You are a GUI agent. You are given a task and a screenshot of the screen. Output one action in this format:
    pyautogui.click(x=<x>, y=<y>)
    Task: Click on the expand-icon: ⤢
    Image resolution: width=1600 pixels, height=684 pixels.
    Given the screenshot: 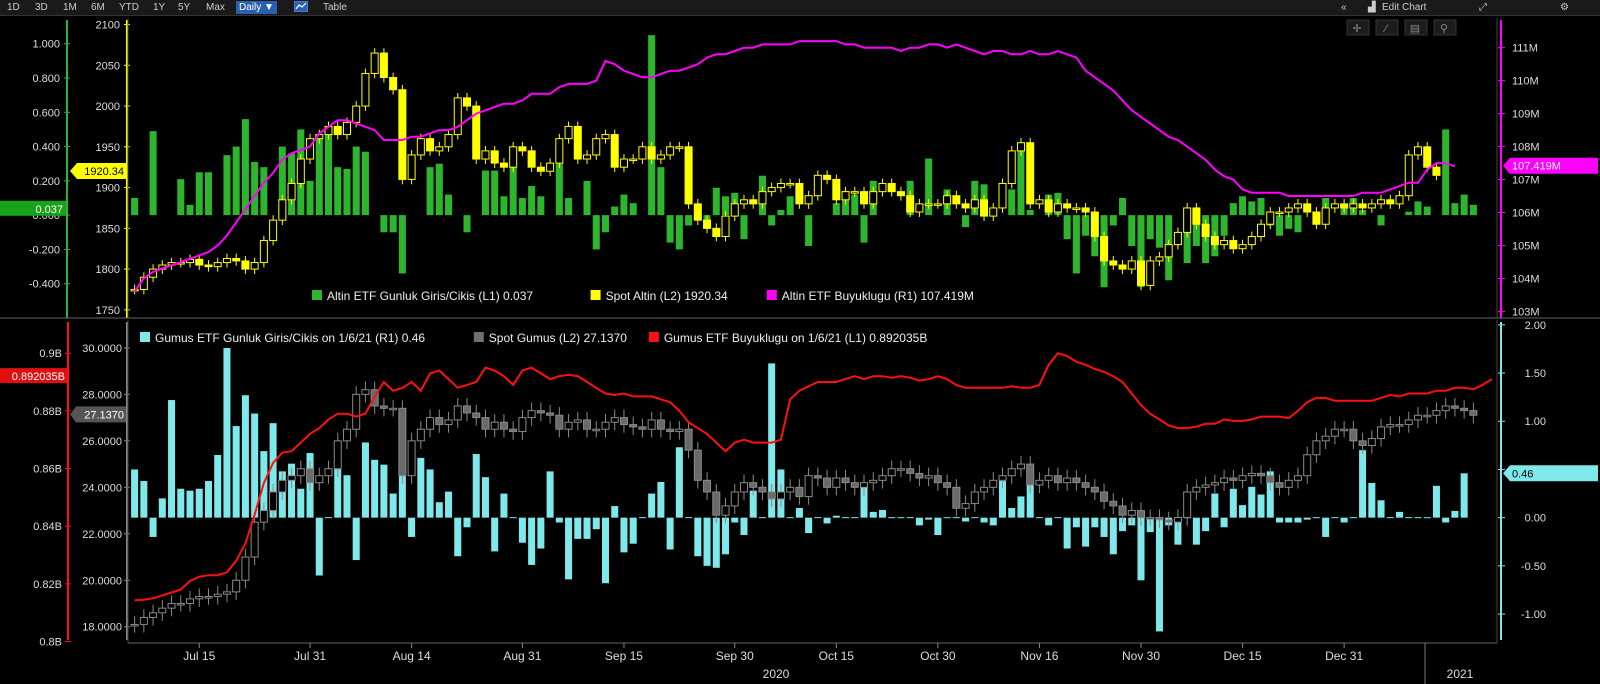 What is the action you would take?
    pyautogui.click(x=1483, y=7)
    